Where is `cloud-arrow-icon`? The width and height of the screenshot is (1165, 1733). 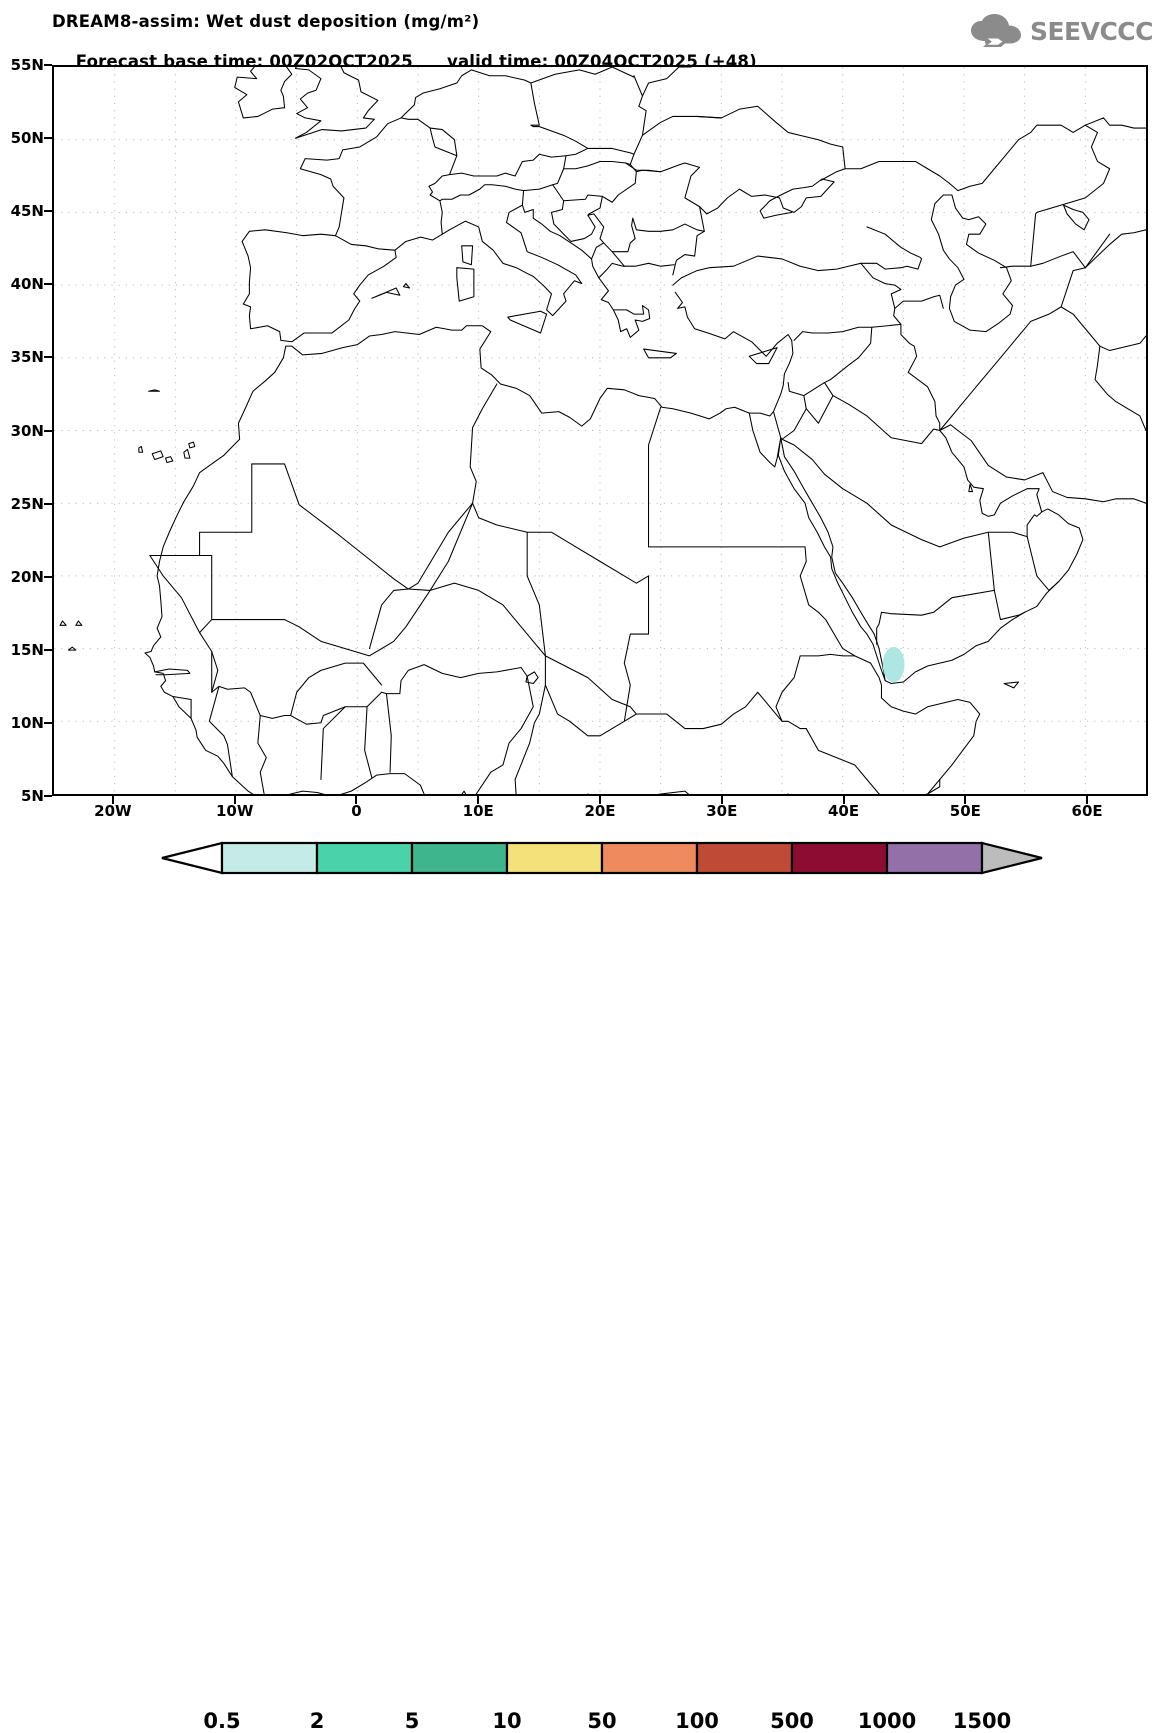
cloud-arrow-icon is located at coordinates (995, 30).